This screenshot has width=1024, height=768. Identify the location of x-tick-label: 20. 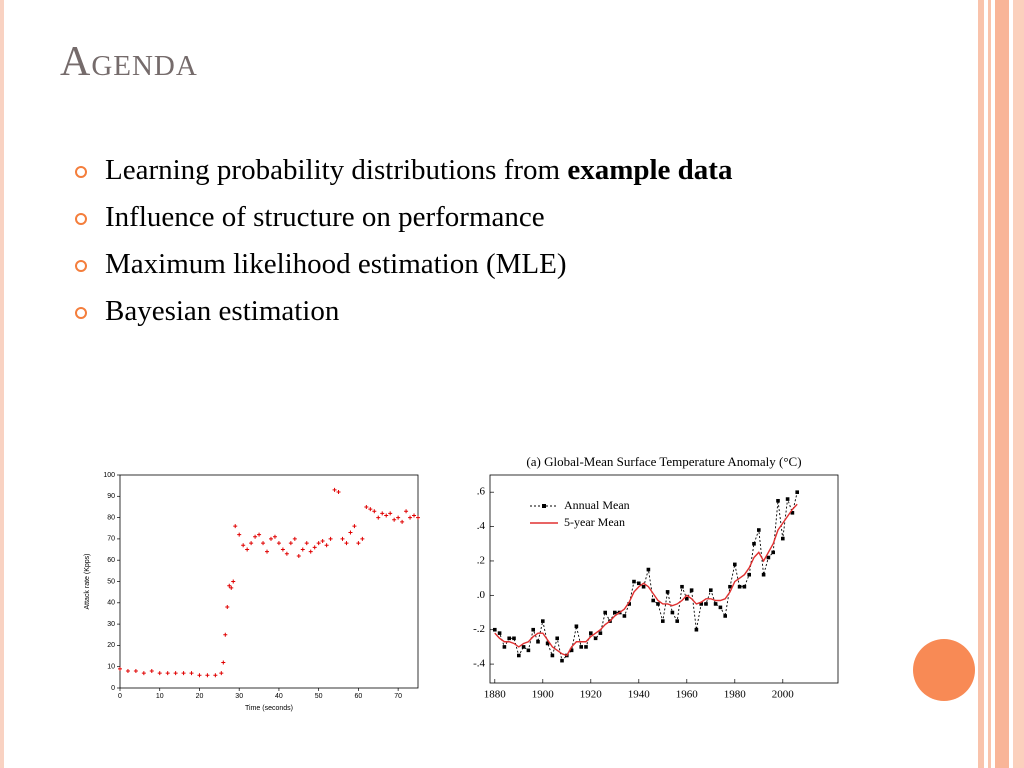
(200, 696).